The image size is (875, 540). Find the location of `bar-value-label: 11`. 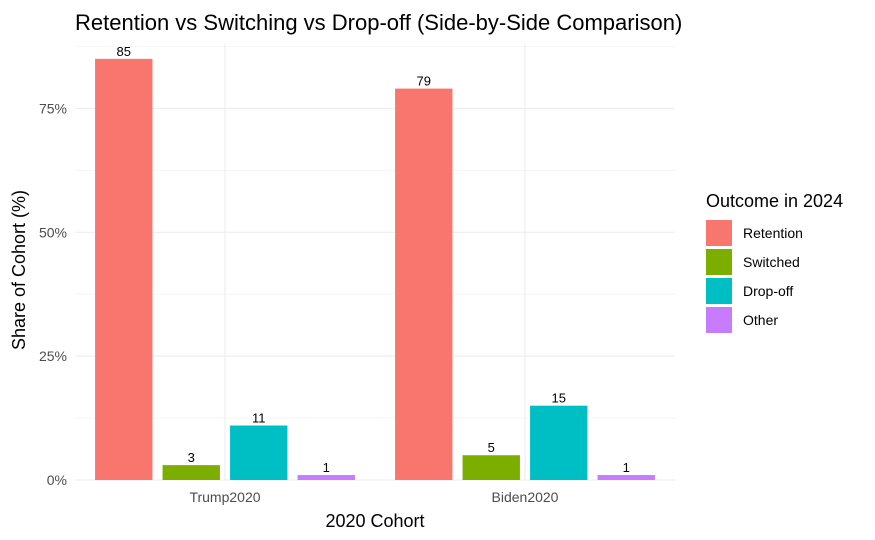

bar-value-label: 11 is located at coordinates (259, 418).